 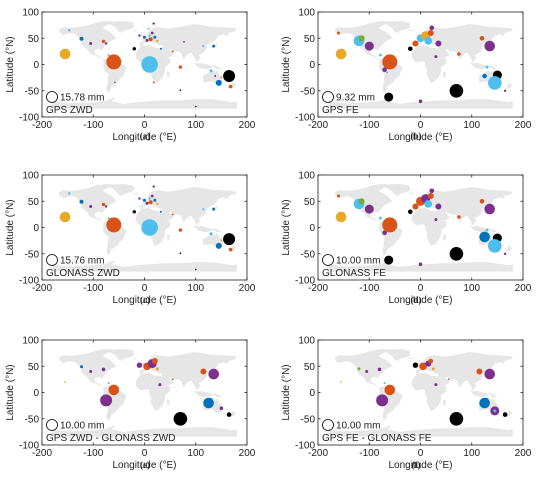 I want to click on panel-annotation: GLONASS FE, so click(x=354, y=273).